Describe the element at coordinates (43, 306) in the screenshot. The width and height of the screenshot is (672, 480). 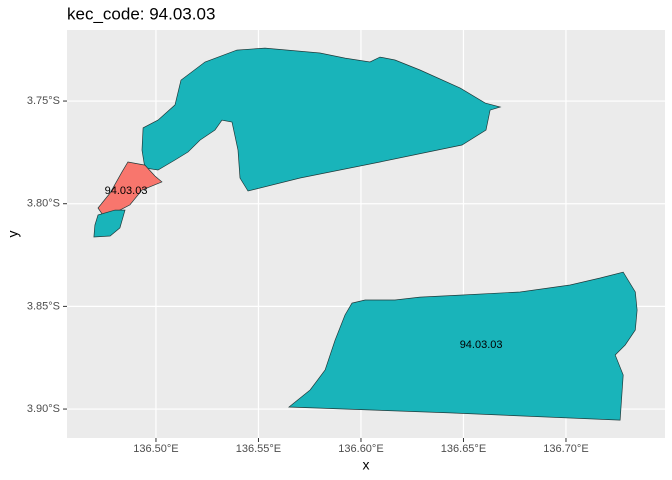
I see `y-tick-label: 3.85°S` at that location.